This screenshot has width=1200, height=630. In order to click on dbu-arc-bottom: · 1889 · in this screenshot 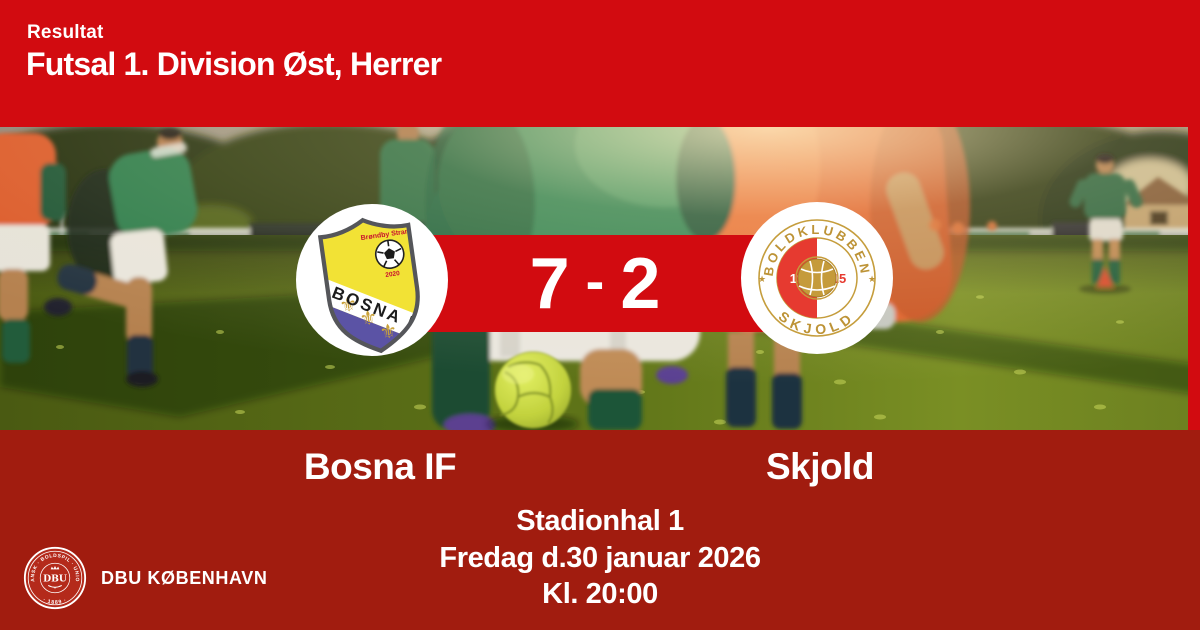, I will do `click(55, 601)`.